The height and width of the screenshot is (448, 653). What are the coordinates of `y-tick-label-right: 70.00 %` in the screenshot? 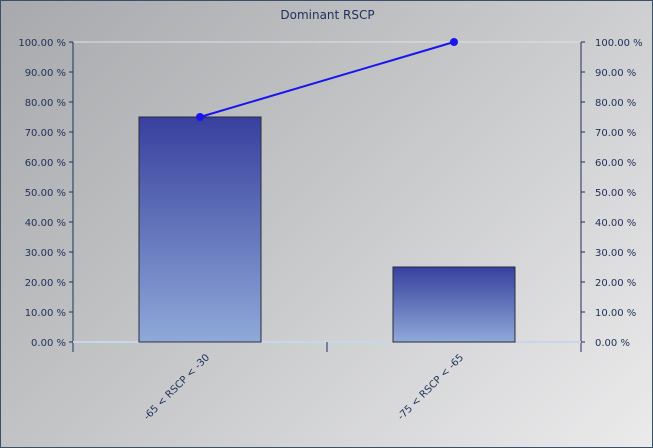 It's located at (615, 133).